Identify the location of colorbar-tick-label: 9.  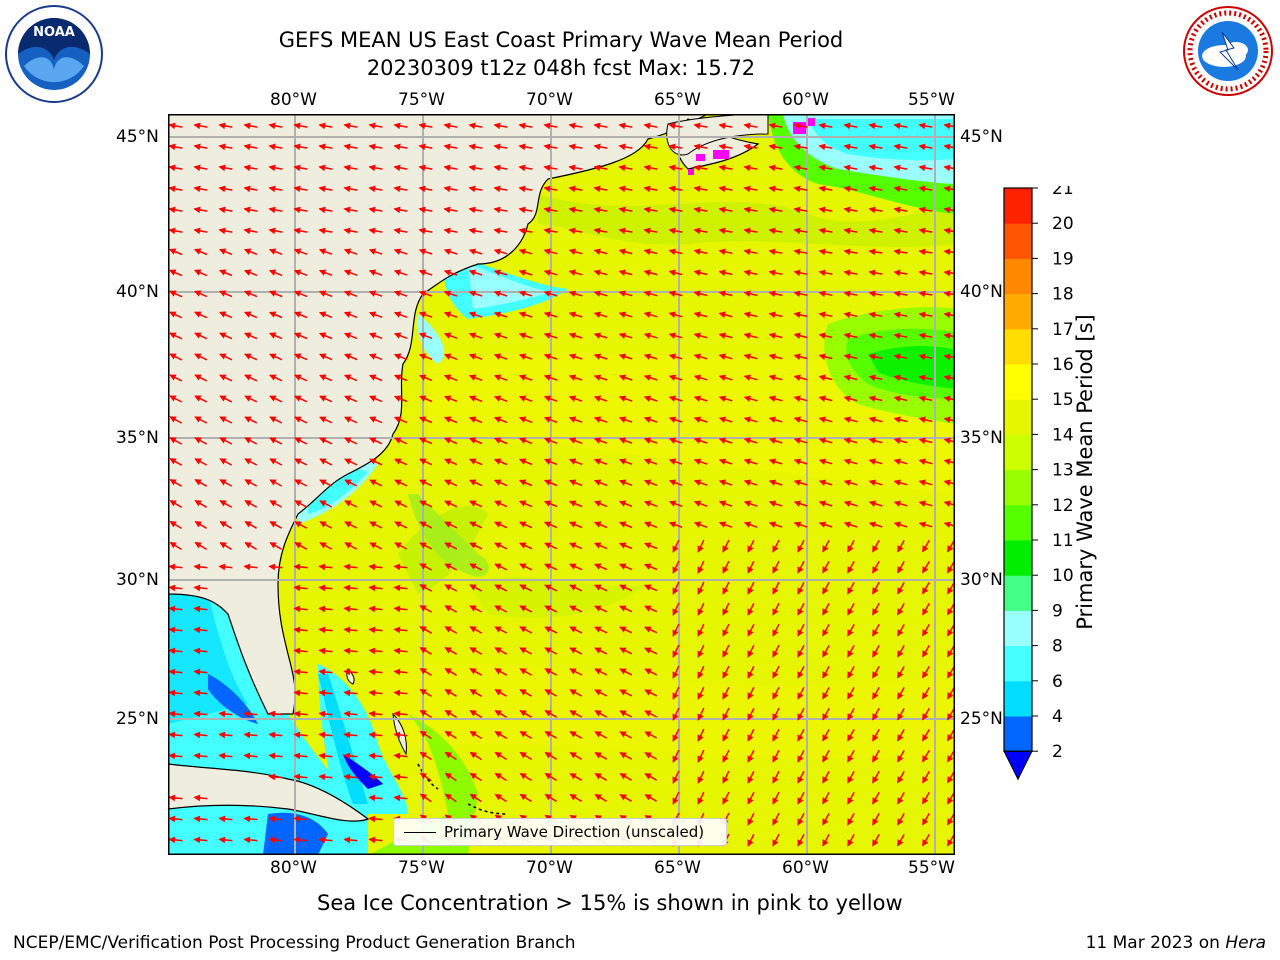
(1057, 611).